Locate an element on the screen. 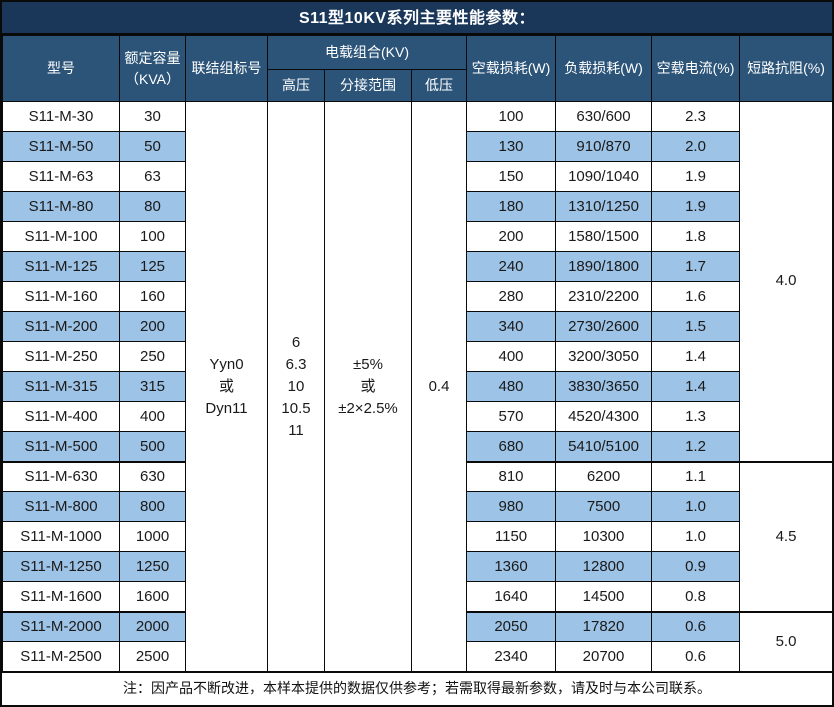 The width and height of the screenshot is (834, 707). col-header-model: 型号 is located at coordinates (61, 68).